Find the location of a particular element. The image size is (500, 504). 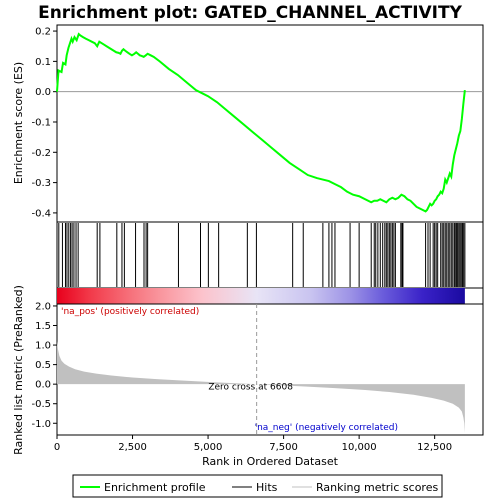

es-y-ticks: 0.2 0.1 0.0 -0.1 -0.2 -0.3 -0.4 is located at coordinates (44, 123).